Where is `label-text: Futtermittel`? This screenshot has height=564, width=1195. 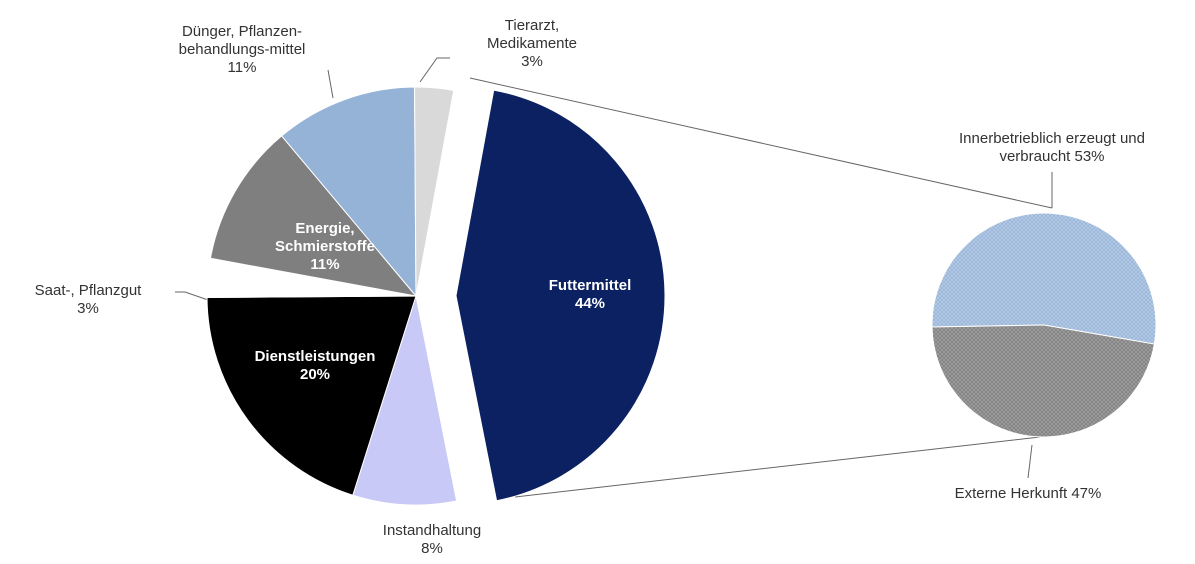 label-text: Futtermittel is located at coordinates (590, 285).